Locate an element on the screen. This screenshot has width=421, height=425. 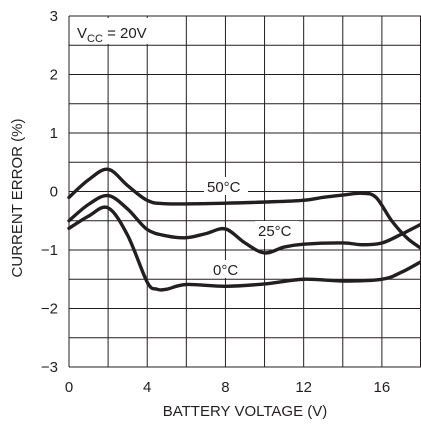
y-tick-labels: 3 2 1 0 −1 −2 −3 is located at coordinates (49, 192).